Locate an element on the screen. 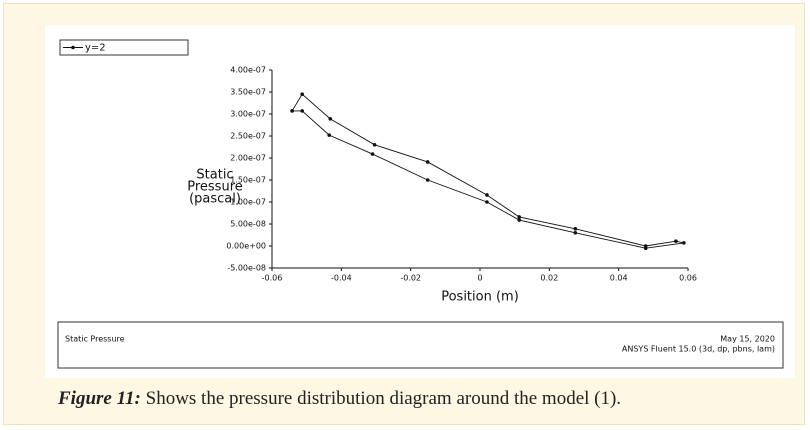 Image resolution: width=810 pixels, height=430 pixels. y-tick-label: 3.50e-07 is located at coordinates (248, 92).